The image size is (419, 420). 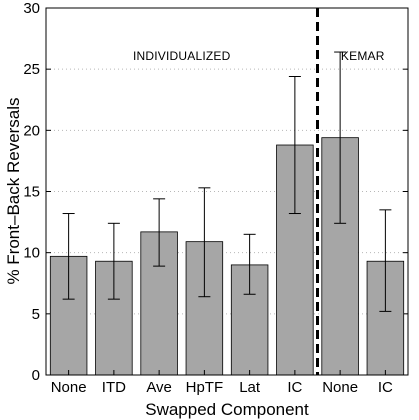 What do you see at coordinates (36, 375) in the screenshot?
I see `y-tick-label: 0` at bounding box center [36, 375].